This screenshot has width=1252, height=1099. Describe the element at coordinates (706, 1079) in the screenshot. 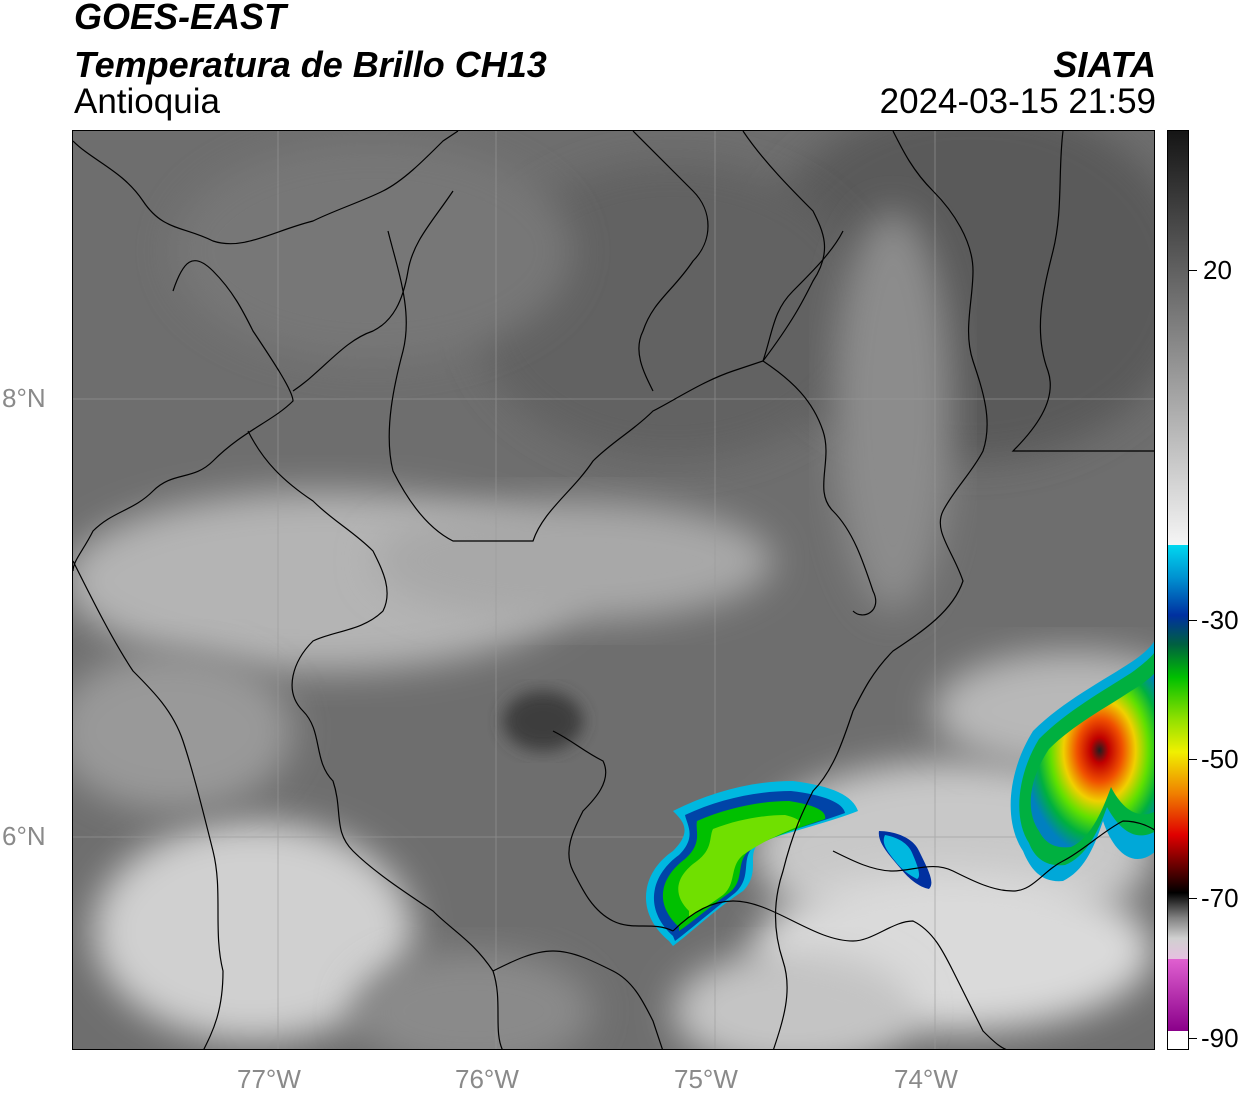

I see `lon-label-75w: 75°W` at that location.